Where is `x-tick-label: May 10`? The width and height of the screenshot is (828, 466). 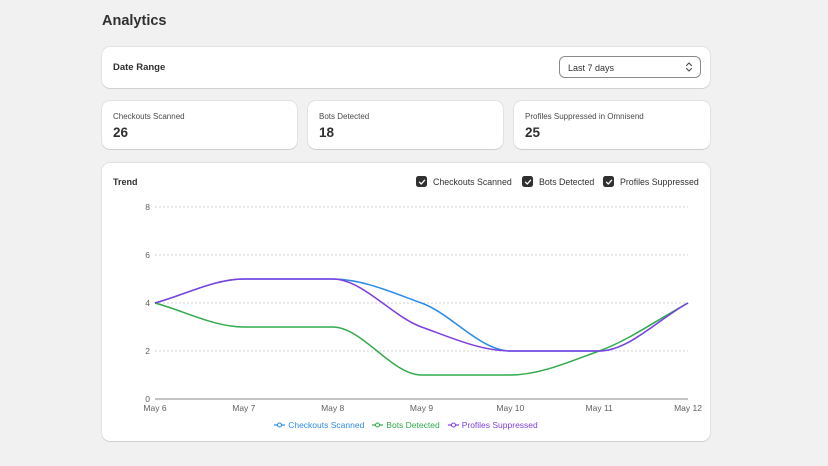
x-tick-label: May 10 is located at coordinates (510, 408).